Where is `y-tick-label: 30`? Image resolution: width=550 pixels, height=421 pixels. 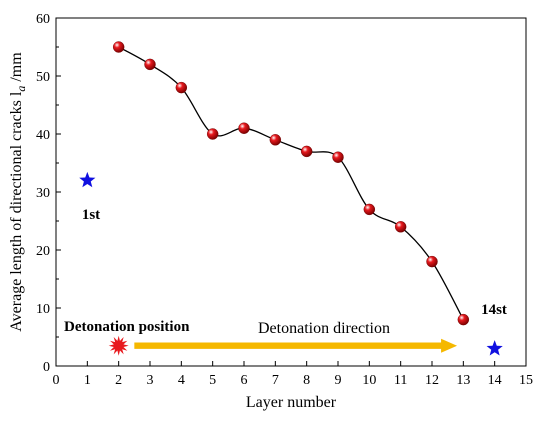 y-tick-label: 30 is located at coordinates (43, 193).